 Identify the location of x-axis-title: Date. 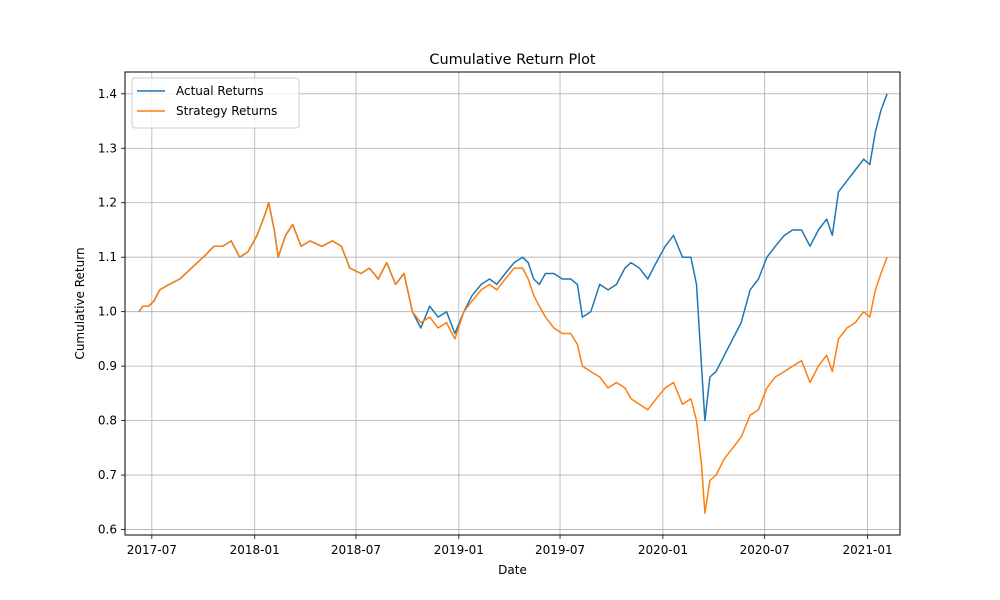
(512, 570).